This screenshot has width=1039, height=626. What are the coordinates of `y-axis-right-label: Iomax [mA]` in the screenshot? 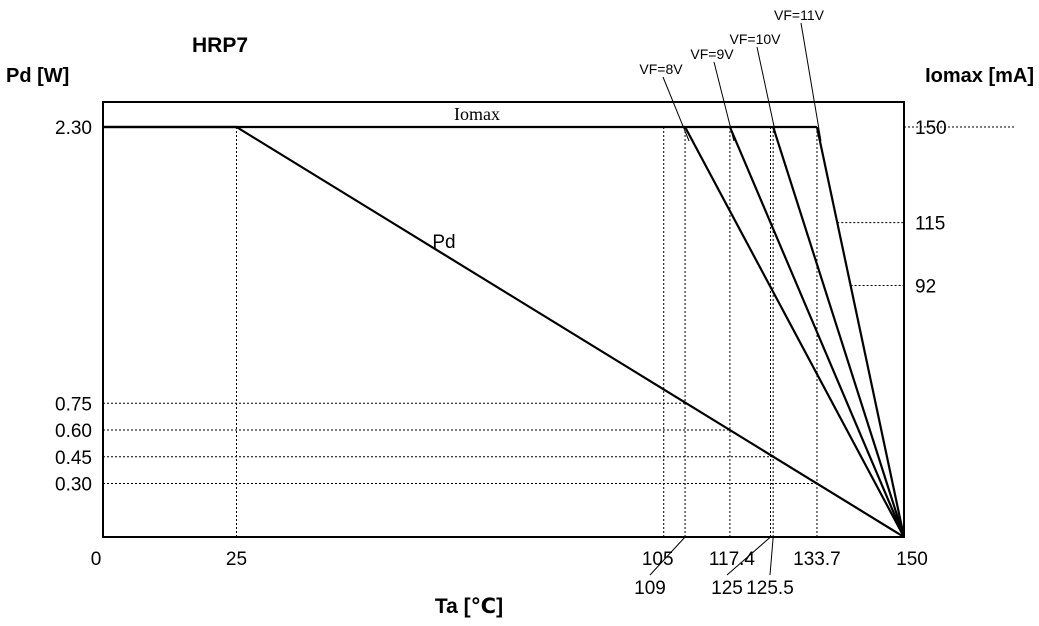 It's located at (979, 76).